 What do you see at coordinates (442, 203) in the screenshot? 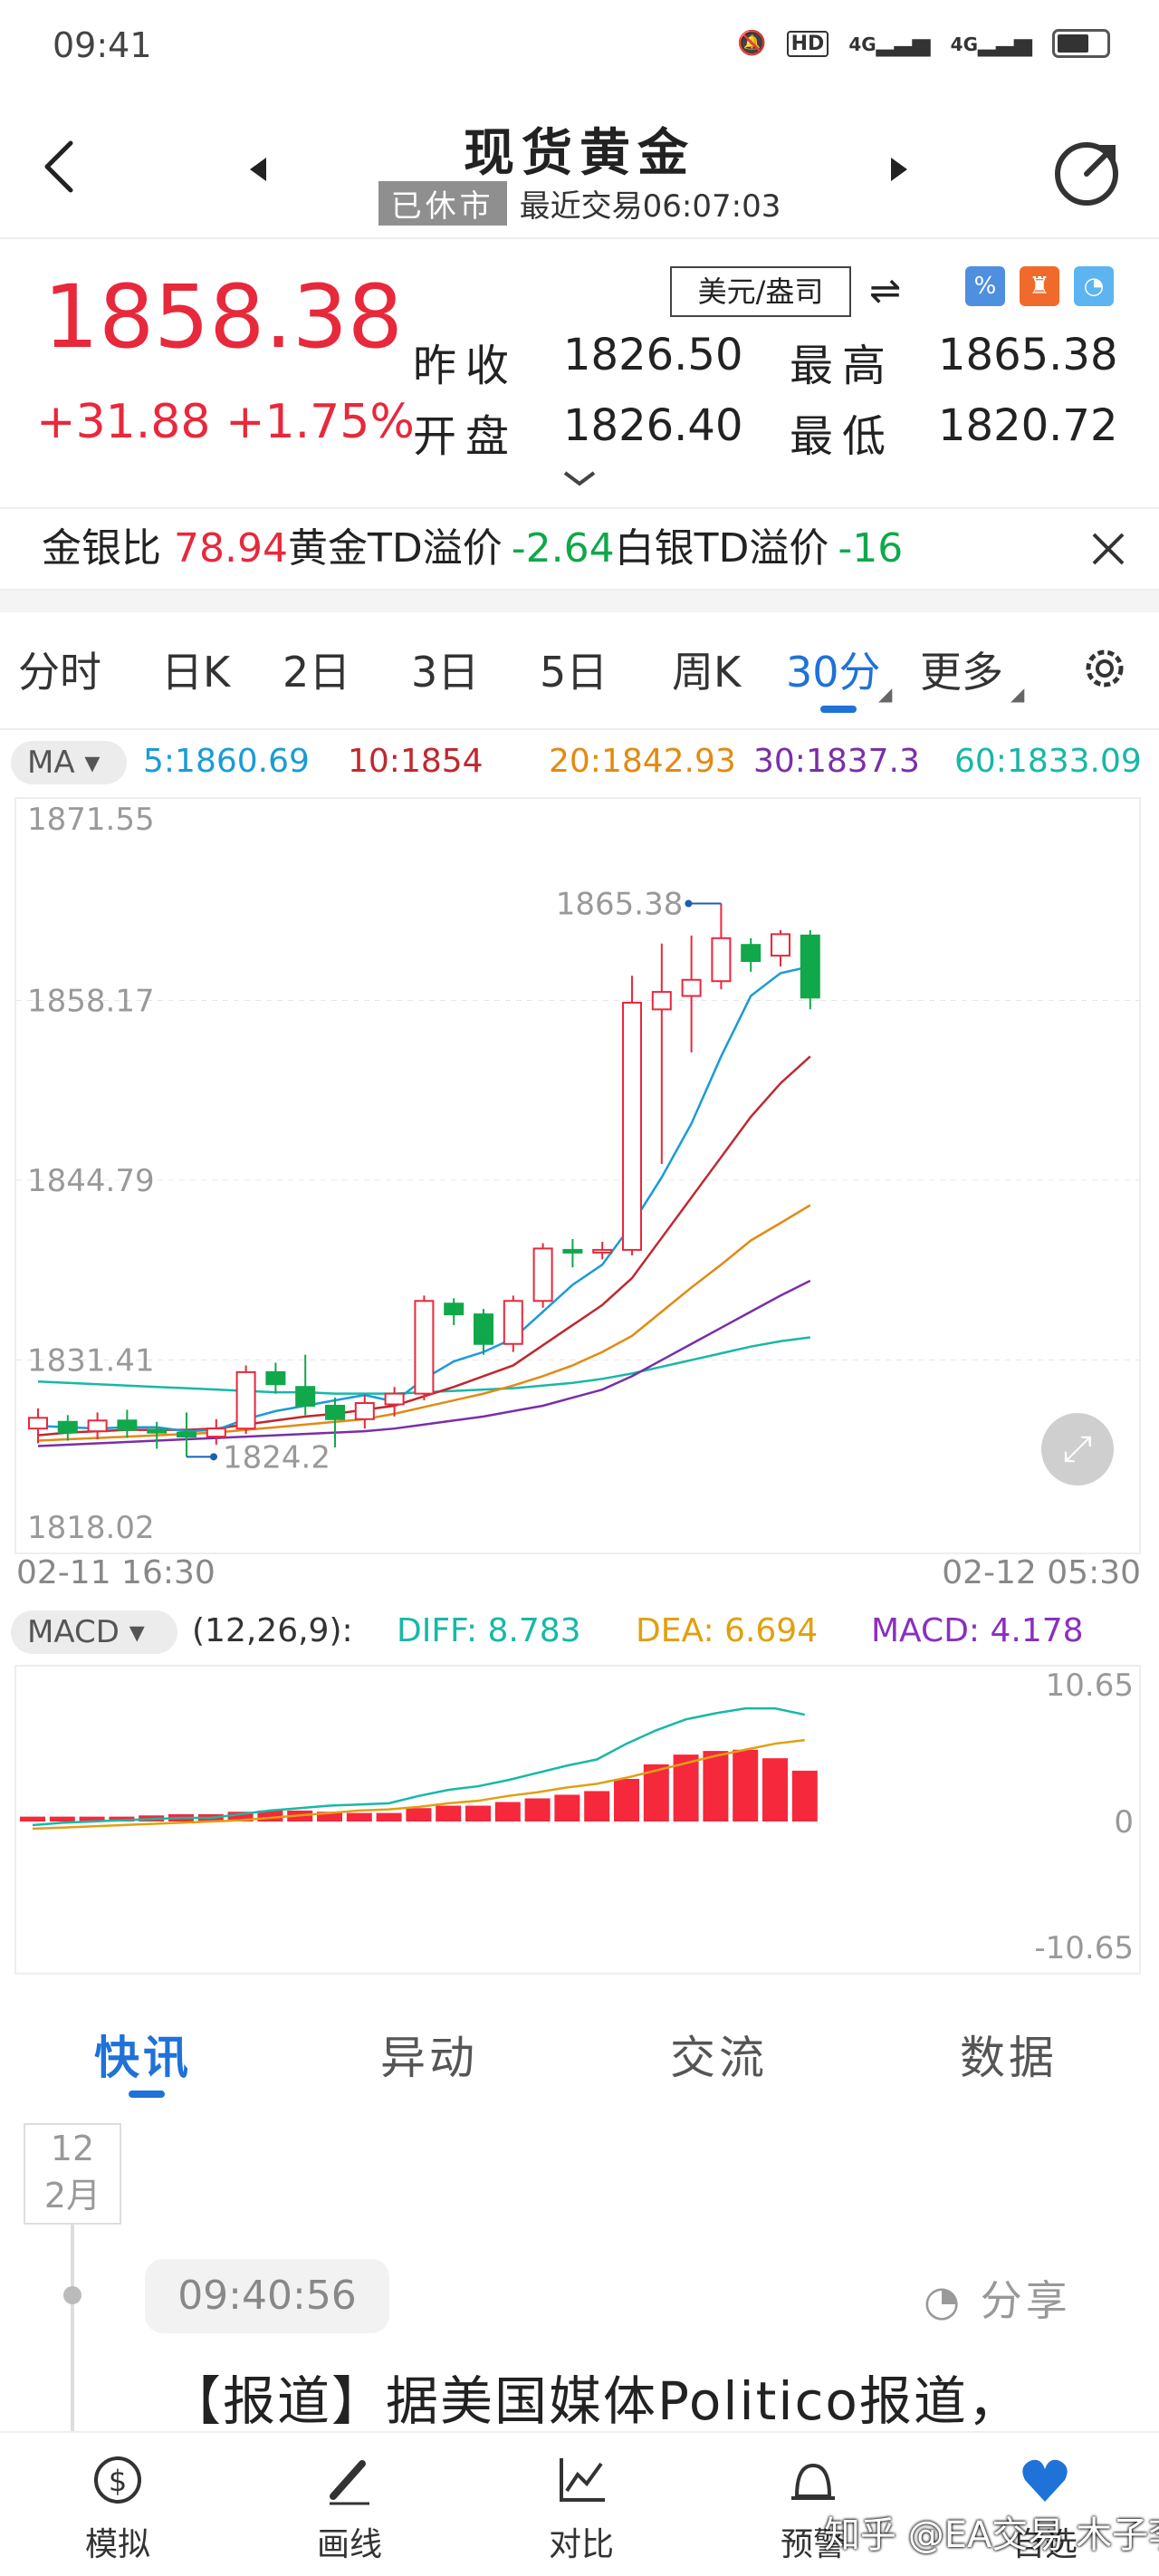
I see `market-closed-badge: 已休市` at bounding box center [442, 203].